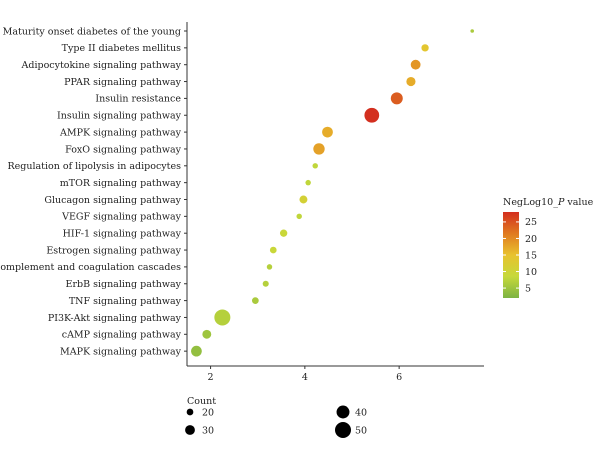 Image resolution: width=600 pixels, height=457 pixels. What do you see at coordinates (124, 284) in the screenshot?
I see `y-tick-label: ErbB signaling pathway` at bounding box center [124, 284].